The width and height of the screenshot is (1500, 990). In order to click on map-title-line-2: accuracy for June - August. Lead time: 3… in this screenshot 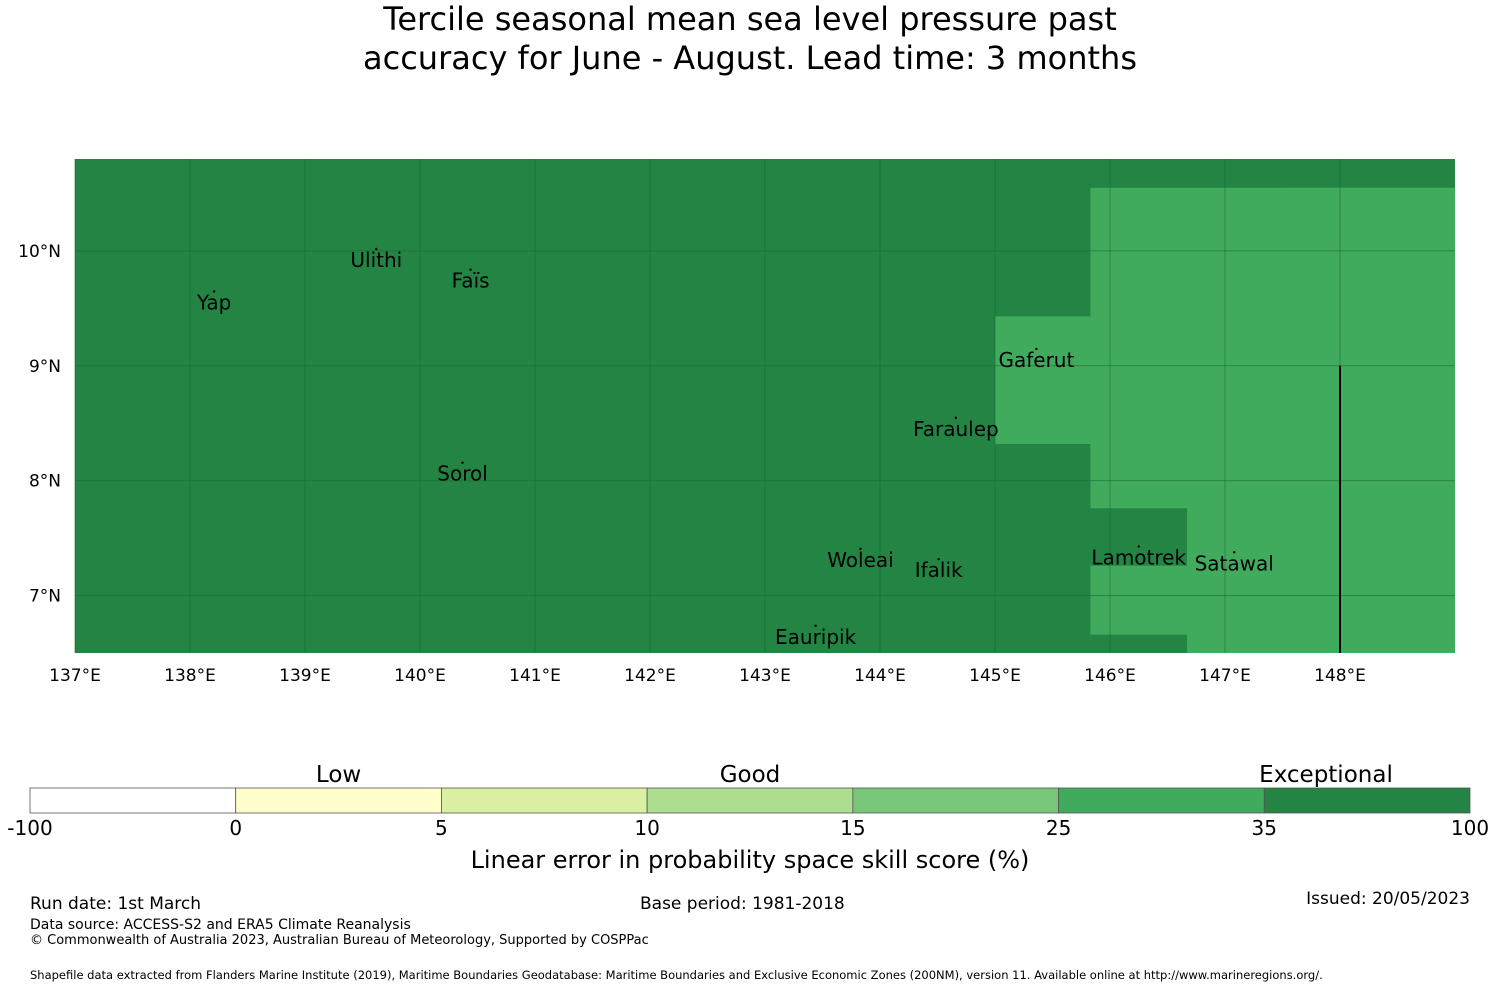, I will do `click(750, 58)`.